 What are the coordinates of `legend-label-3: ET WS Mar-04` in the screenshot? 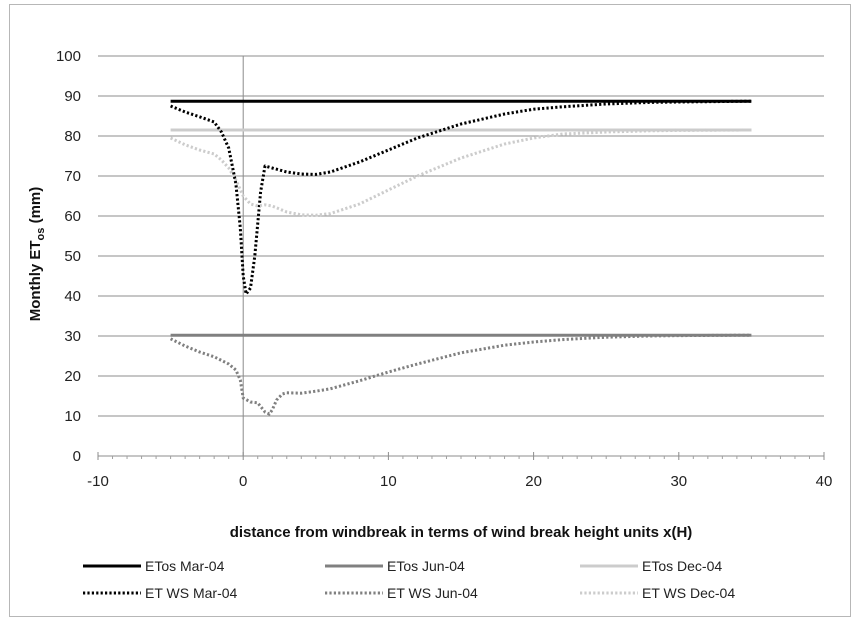 It's located at (191, 593).